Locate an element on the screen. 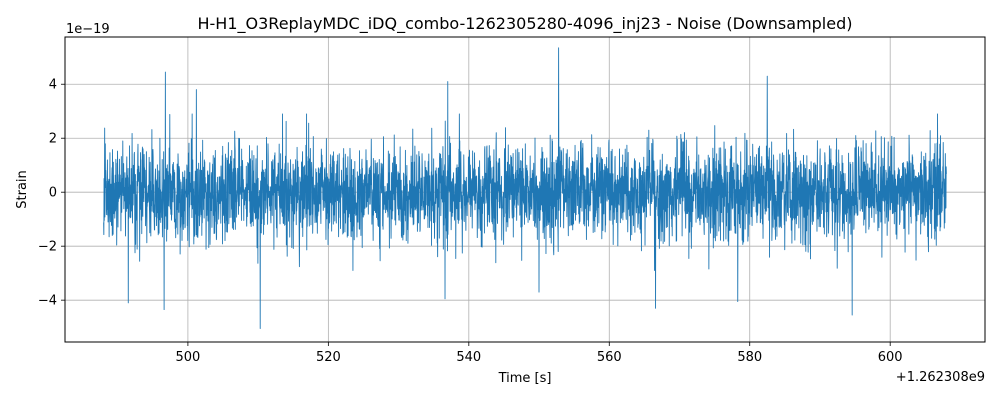 The image size is (1000, 404). y-axis-ticks: −4 −2 0 2 4 is located at coordinates (51, 193).